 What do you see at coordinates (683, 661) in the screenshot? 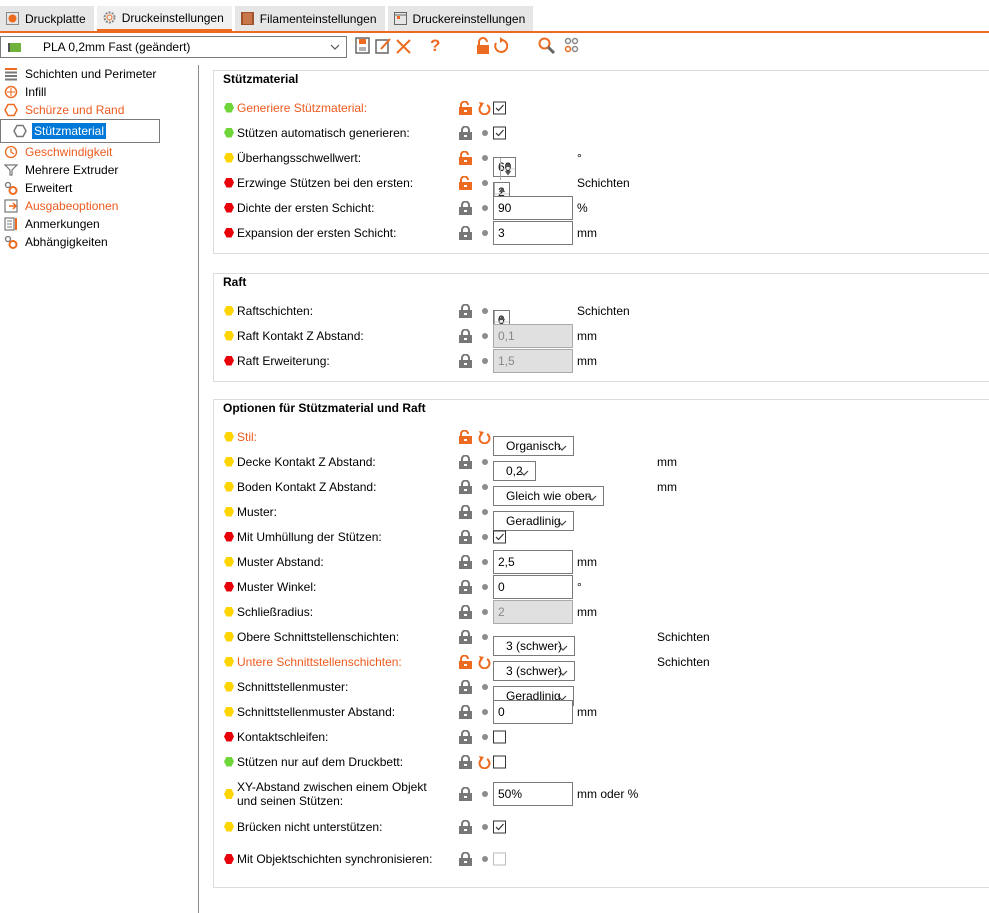
I see `unit-label: Schichten` at bounding box center [683, 661].